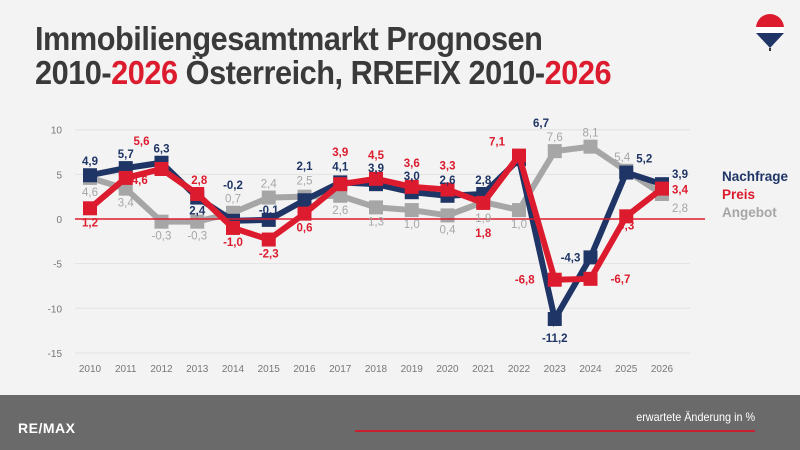 The width and height of the screenshot is (800, 450). Describe the element at coordinates (483, 234) in the screenshot. I see `data-label-preis: 1,8` at that location.